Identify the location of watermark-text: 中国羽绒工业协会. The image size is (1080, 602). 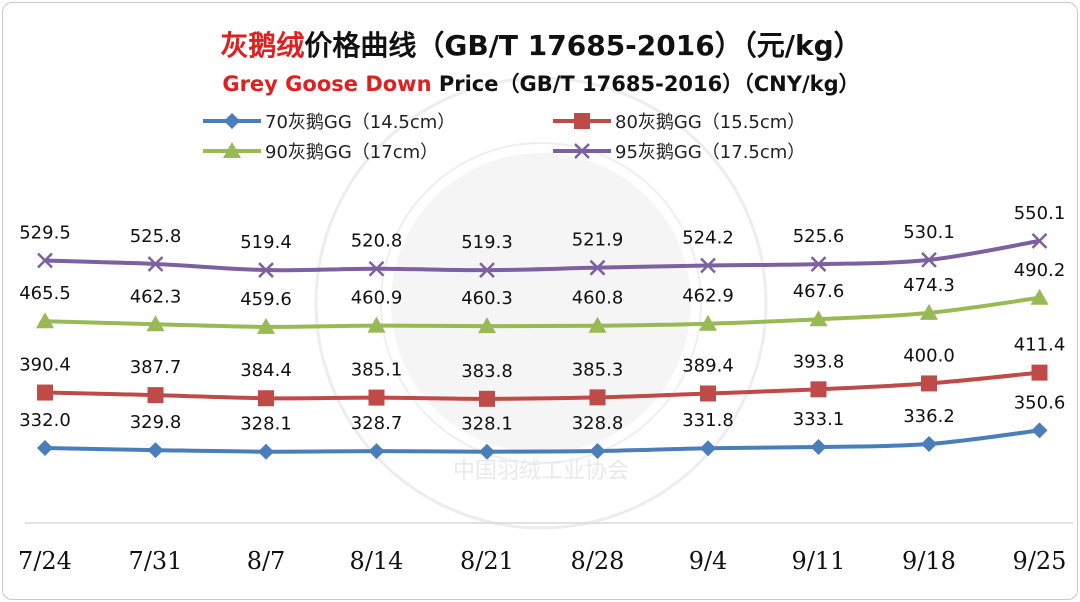
(541, 471).